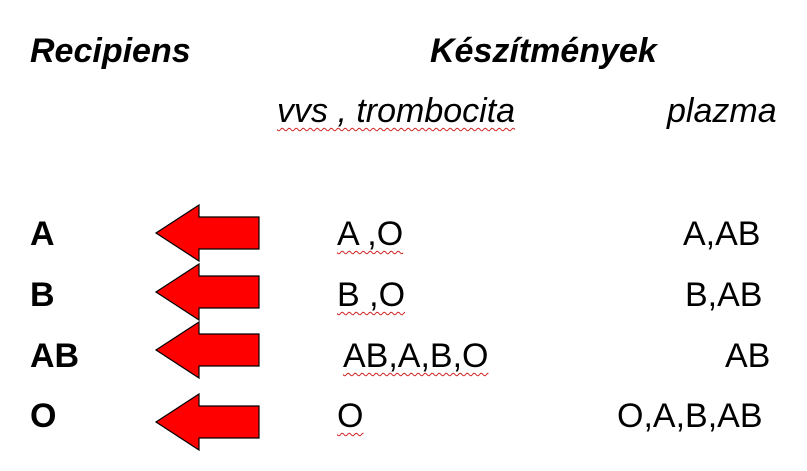 The image size is (807, 471). I want to click on rbc-value: B ,O, so click(371, 295).